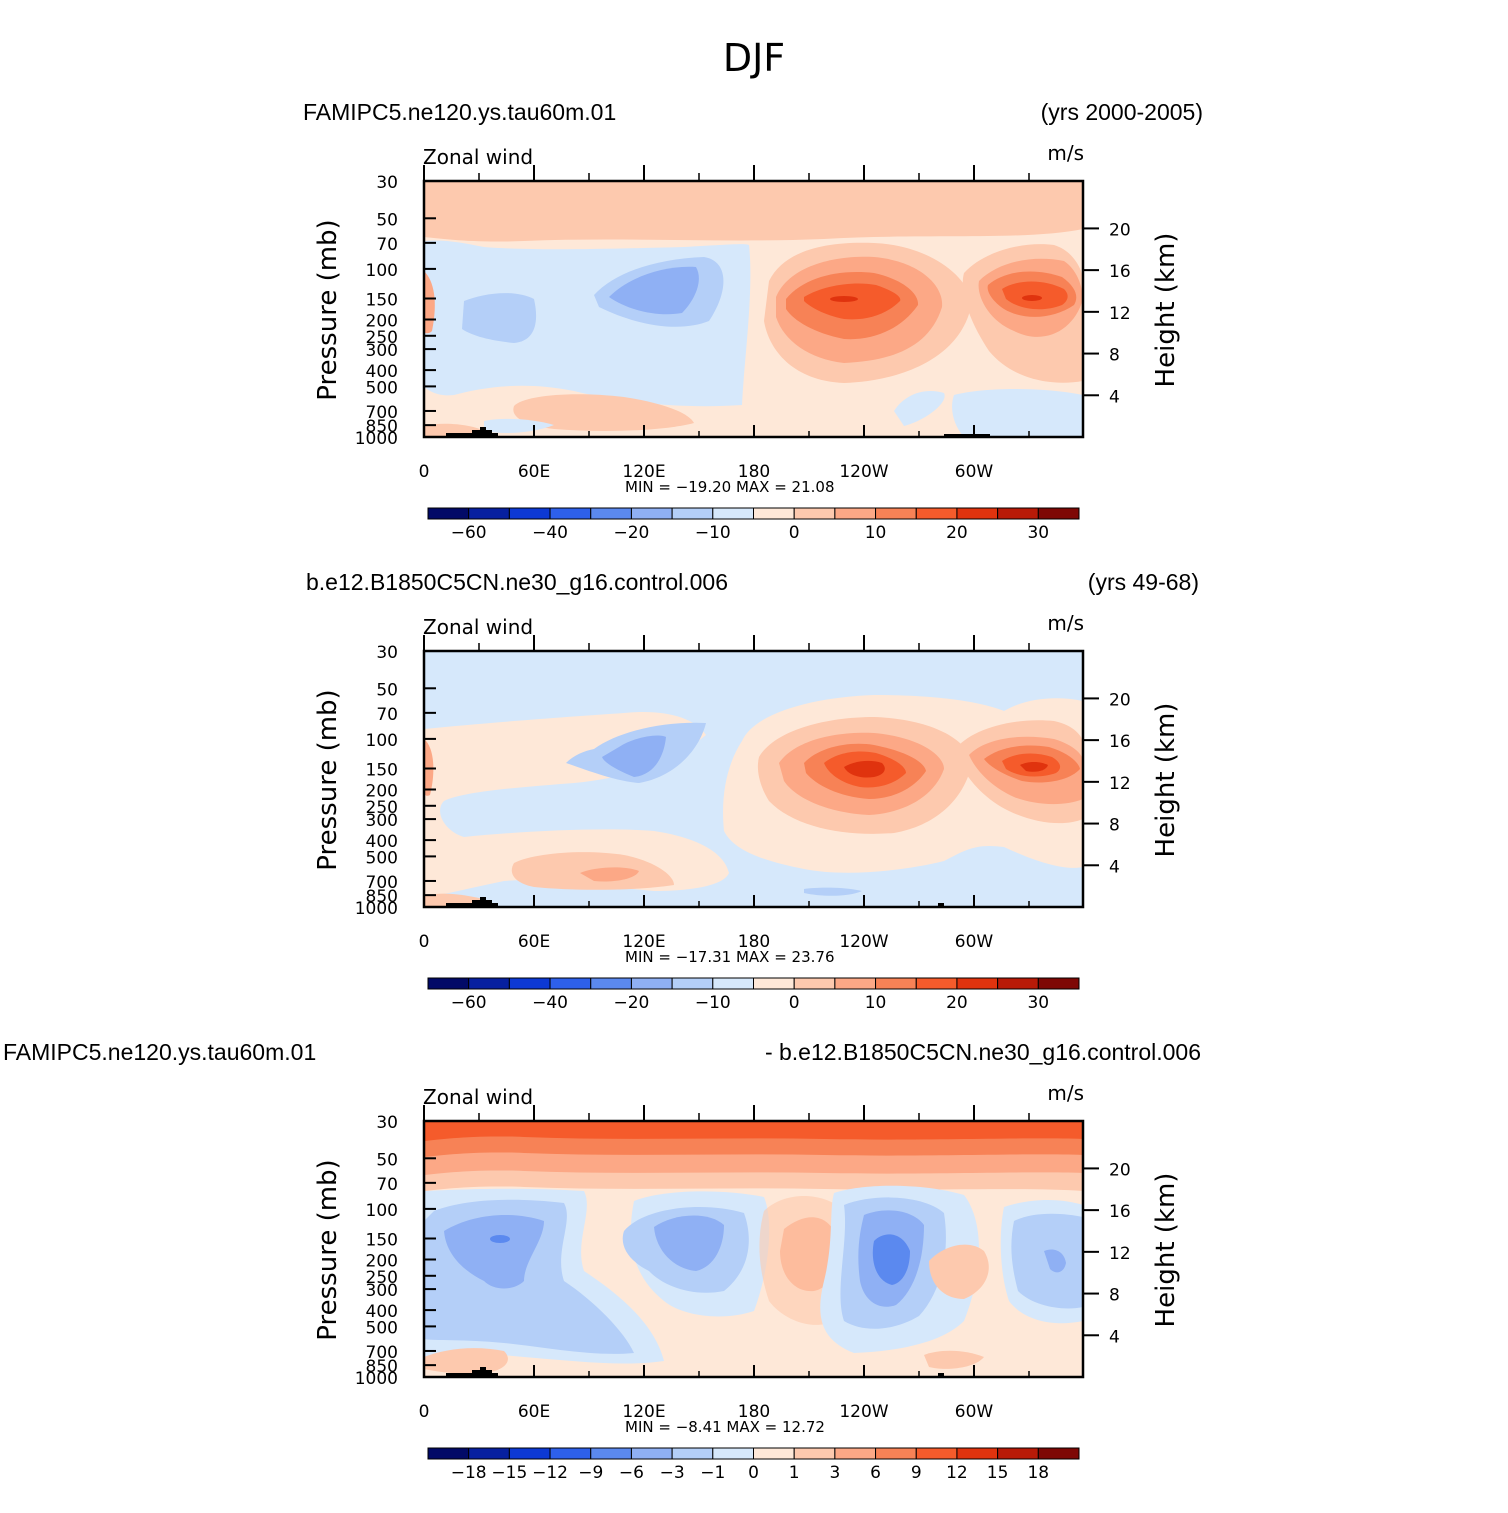 Image resolution: width=1508 pixels, height=1513 pixels. I want to click on panel-left-title: FAMIPC5.ne120.ys.tau60m.01, so click(159, 1052).